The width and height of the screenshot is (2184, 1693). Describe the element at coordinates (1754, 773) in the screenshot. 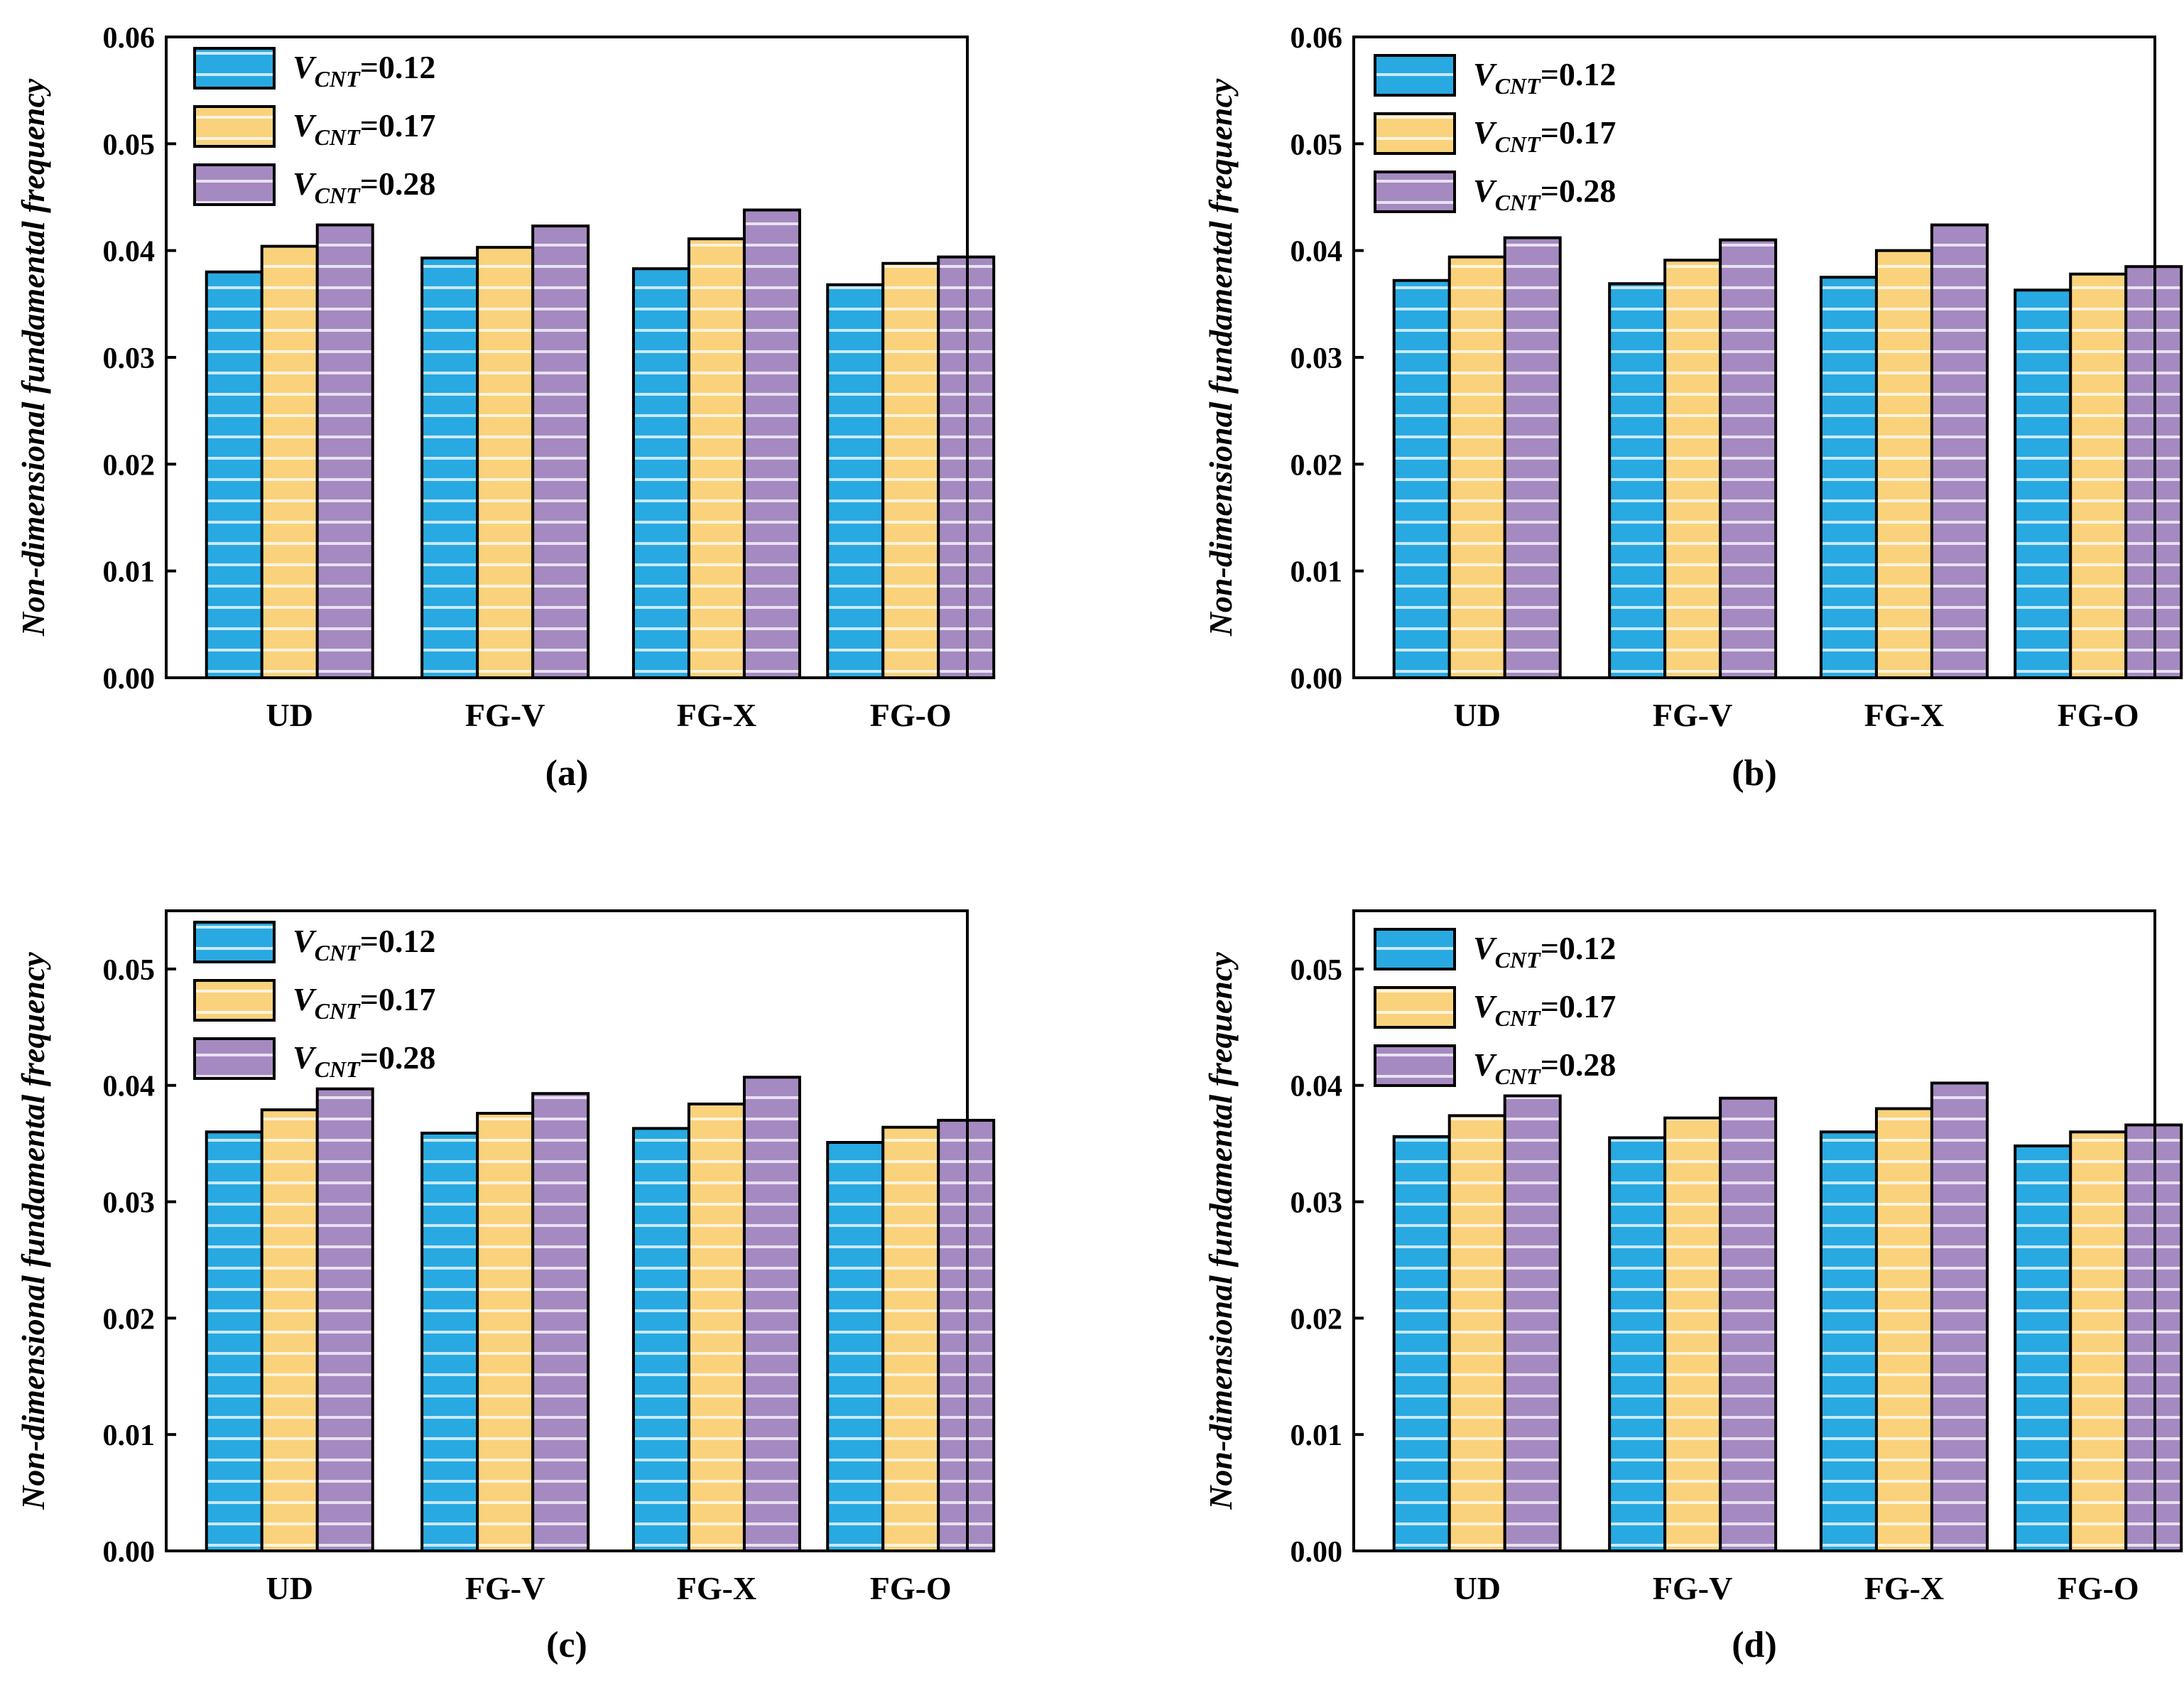

I see `panel-label: (b)` at that location.